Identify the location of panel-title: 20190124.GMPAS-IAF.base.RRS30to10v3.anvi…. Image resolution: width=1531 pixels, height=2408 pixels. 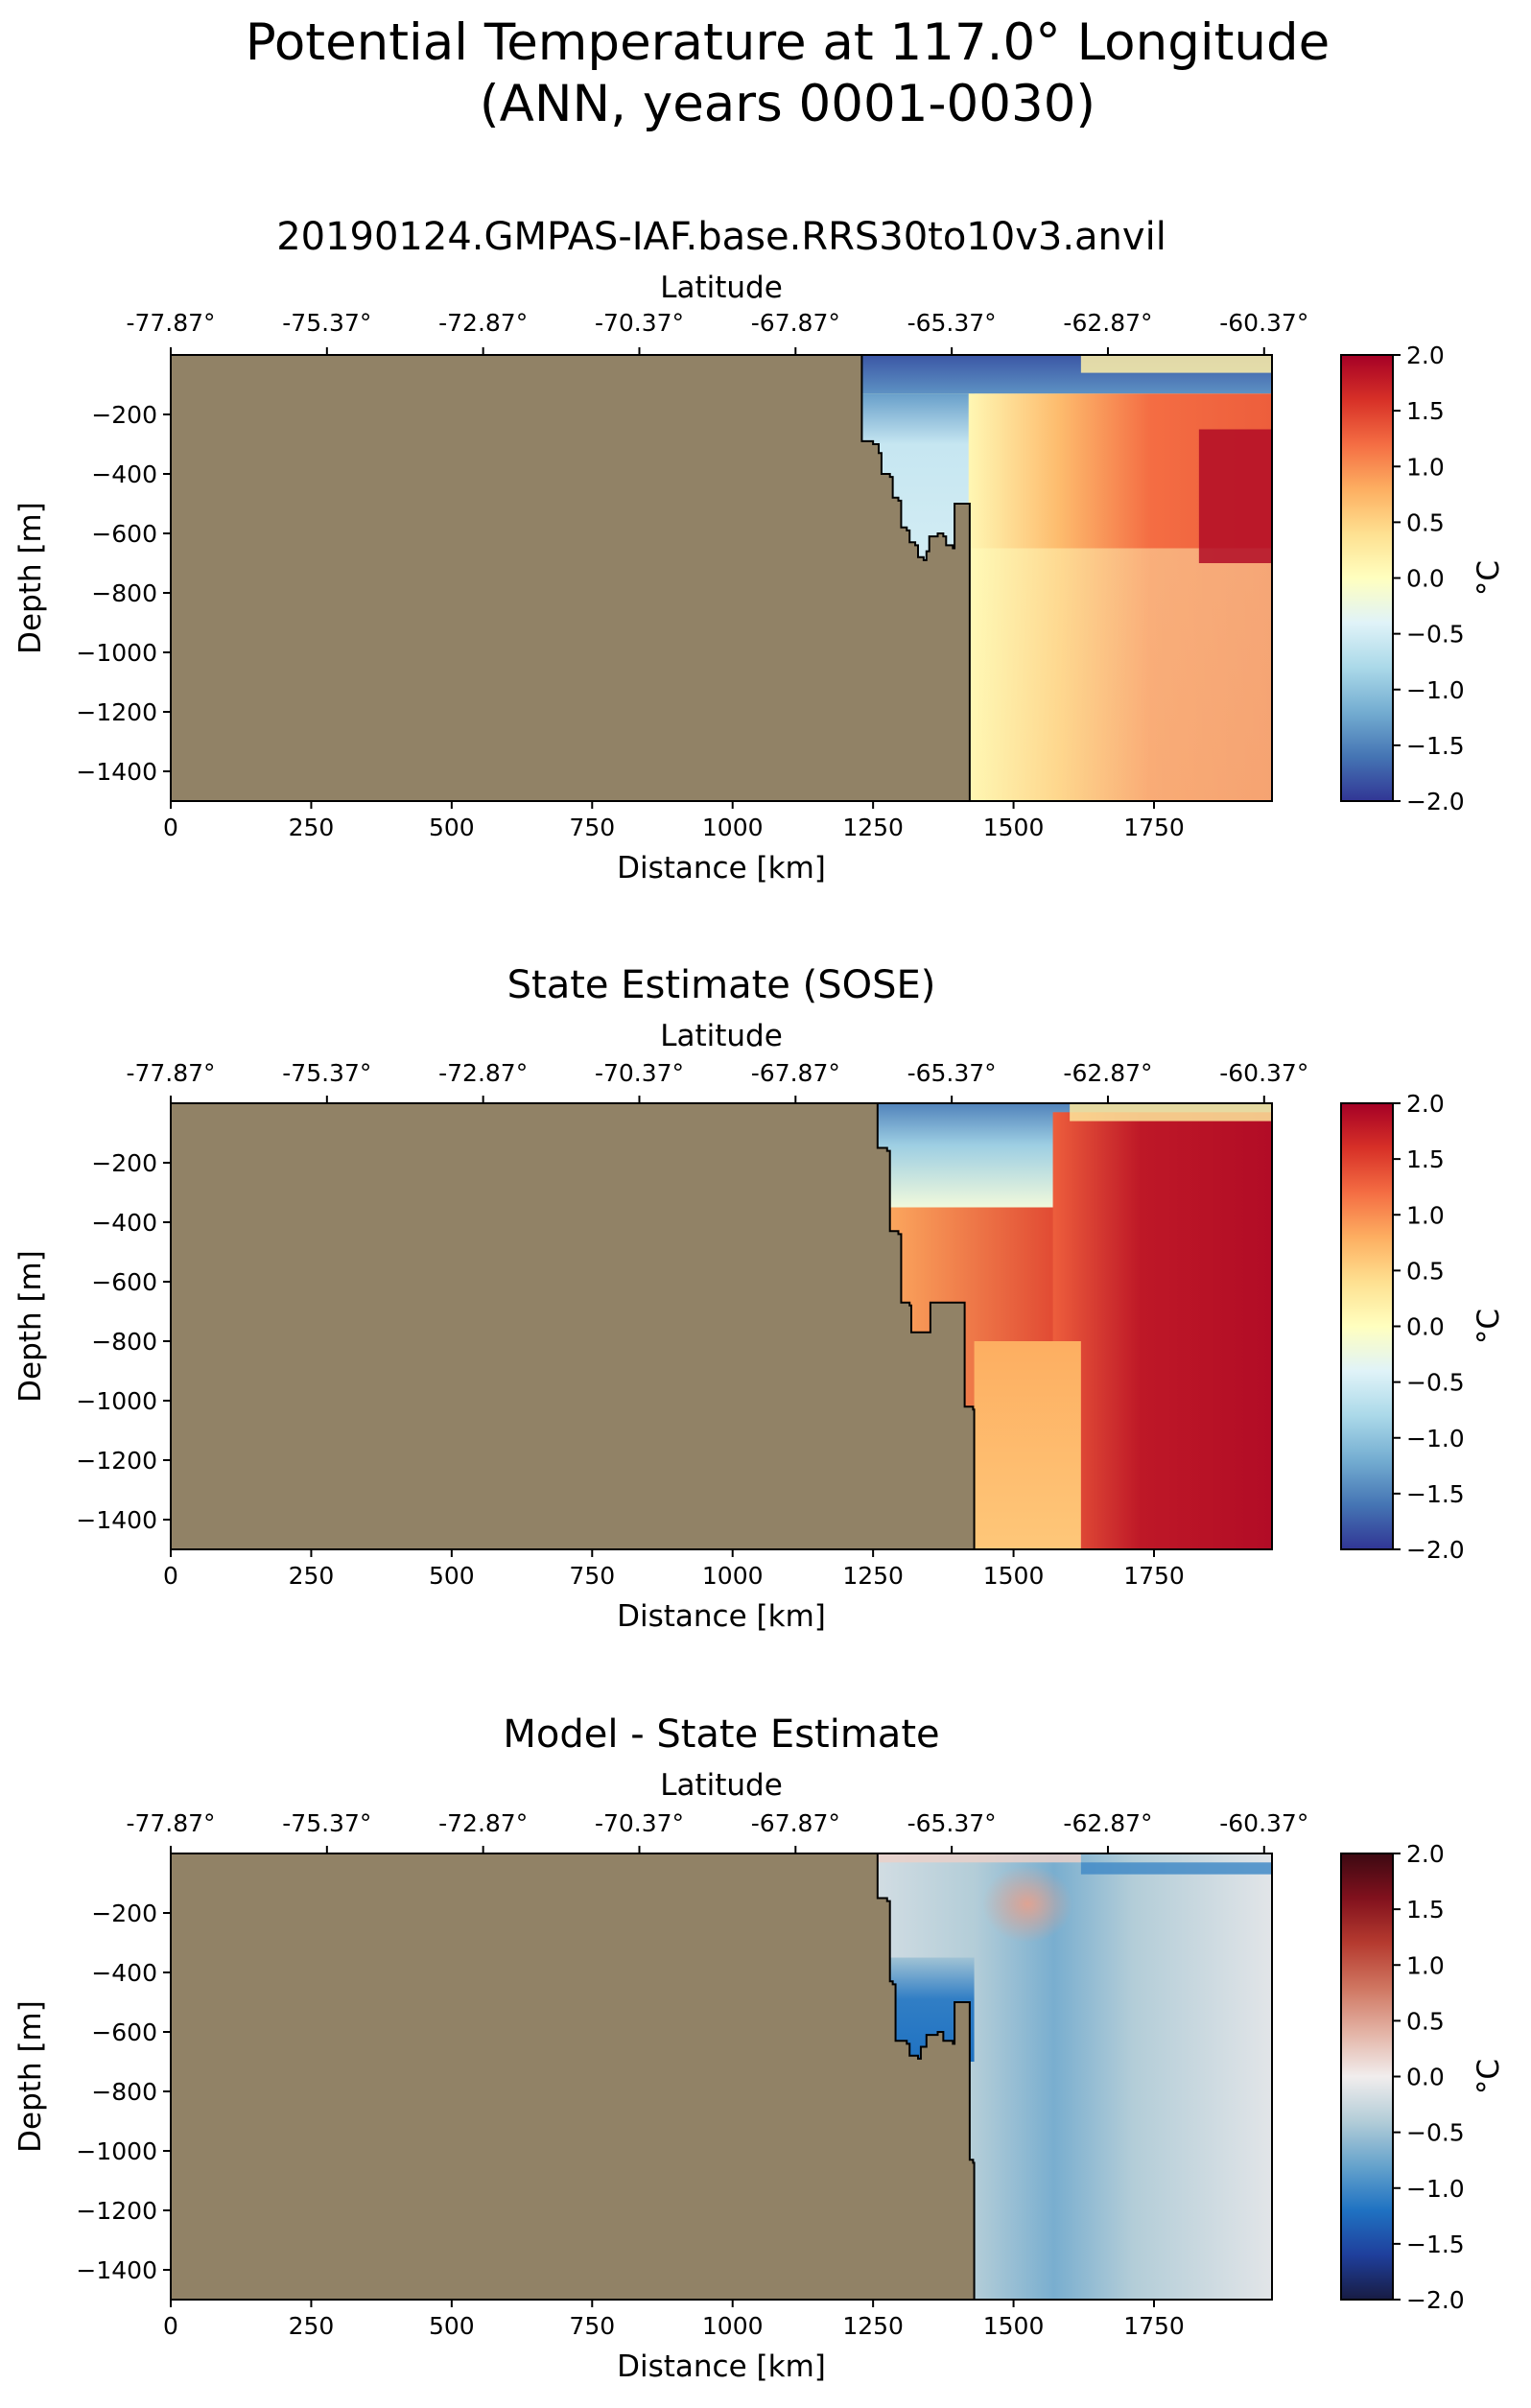
(721, 237).